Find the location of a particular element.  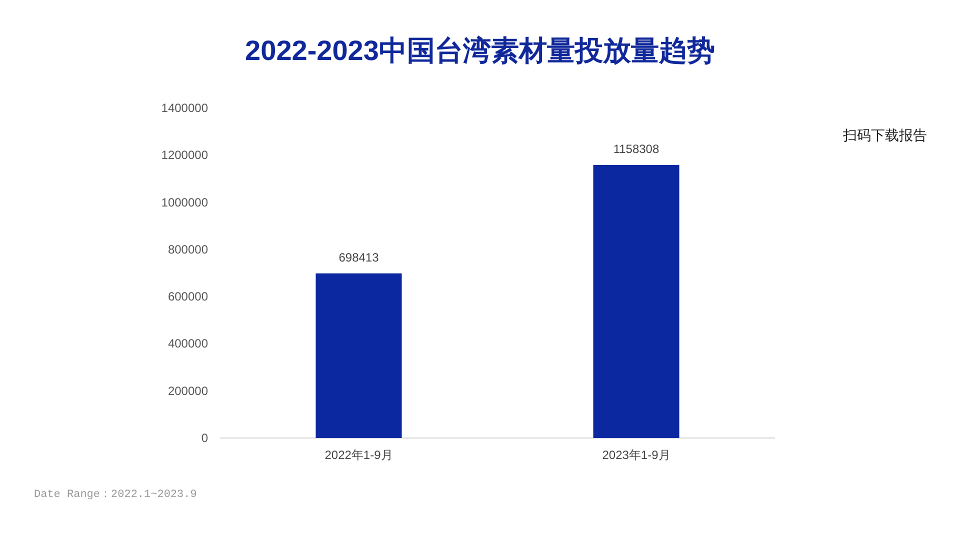

y-tick-label: 1200000 is located at coordinates (184, 155).